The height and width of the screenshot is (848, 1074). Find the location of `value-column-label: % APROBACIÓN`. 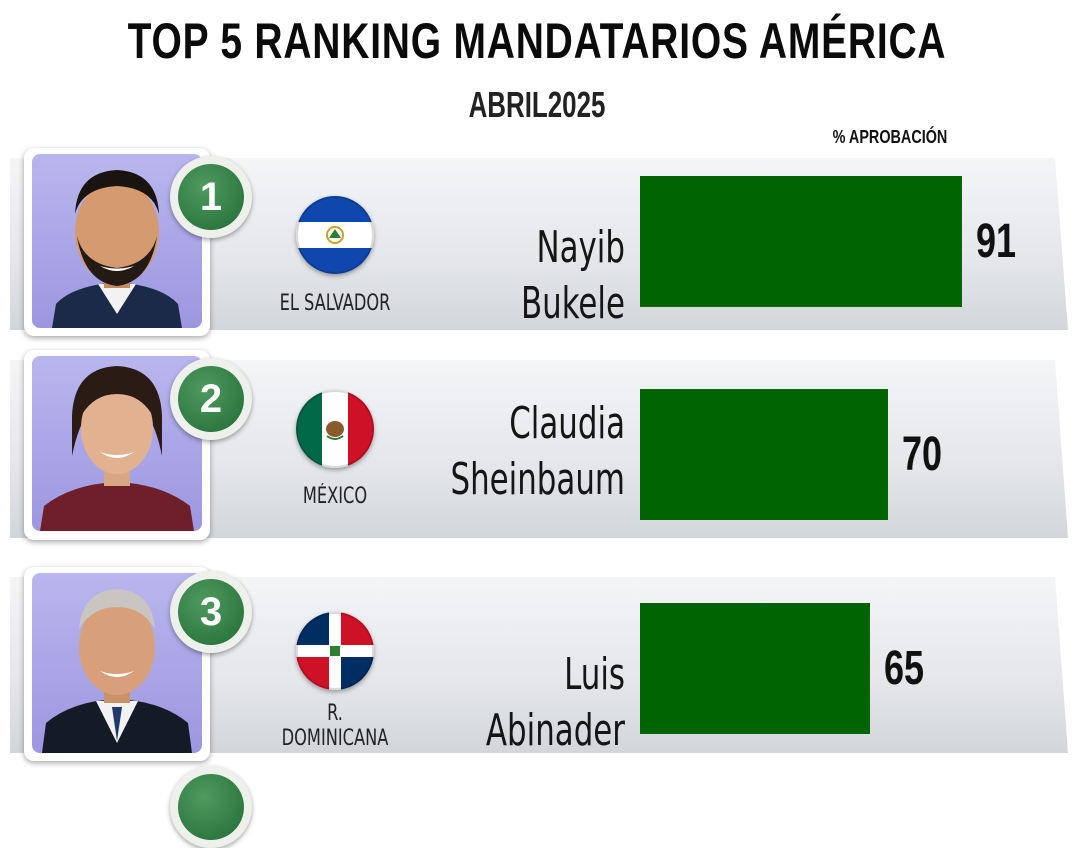

value-column-label: % APROBACIÓN is located at coordinates (890, 137).